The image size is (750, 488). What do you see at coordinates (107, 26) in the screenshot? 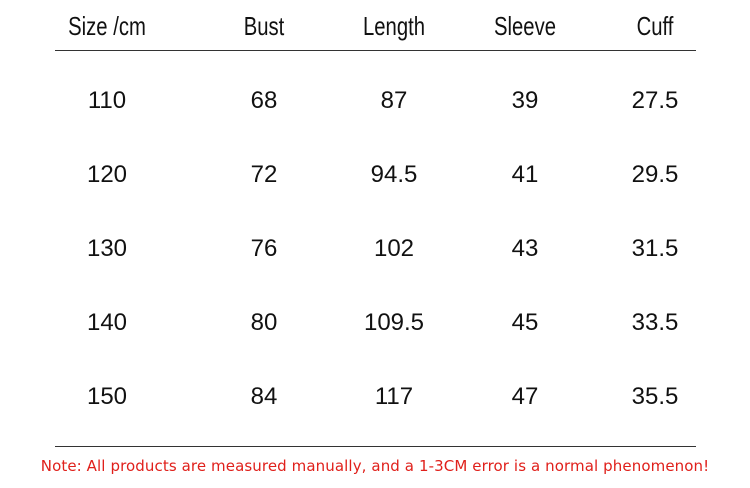
I see `column-header: Size /cm` at bounding box center [107, 26].